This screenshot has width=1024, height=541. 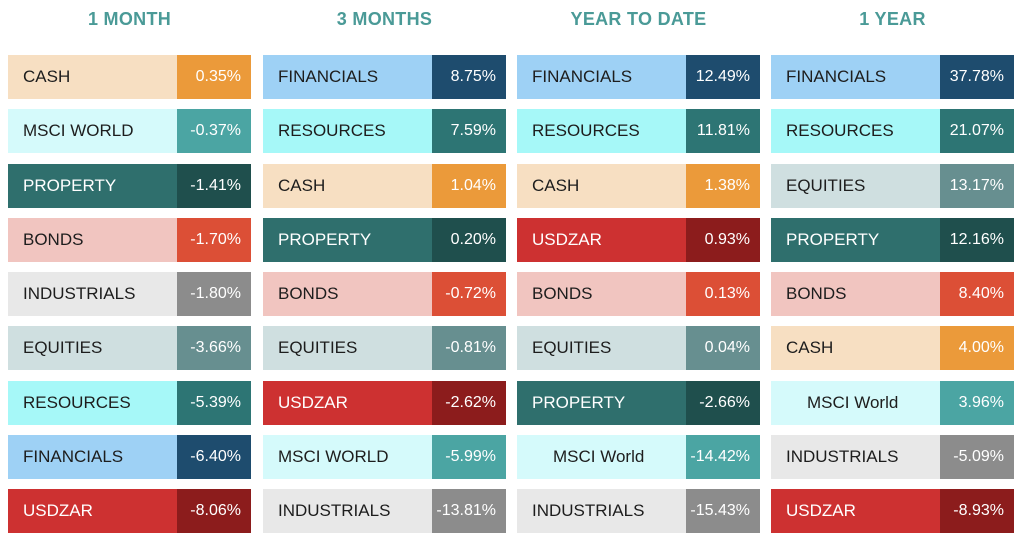 I want to click on table-row: FINANCIALS 12.49%, so click(x=638, y=77).